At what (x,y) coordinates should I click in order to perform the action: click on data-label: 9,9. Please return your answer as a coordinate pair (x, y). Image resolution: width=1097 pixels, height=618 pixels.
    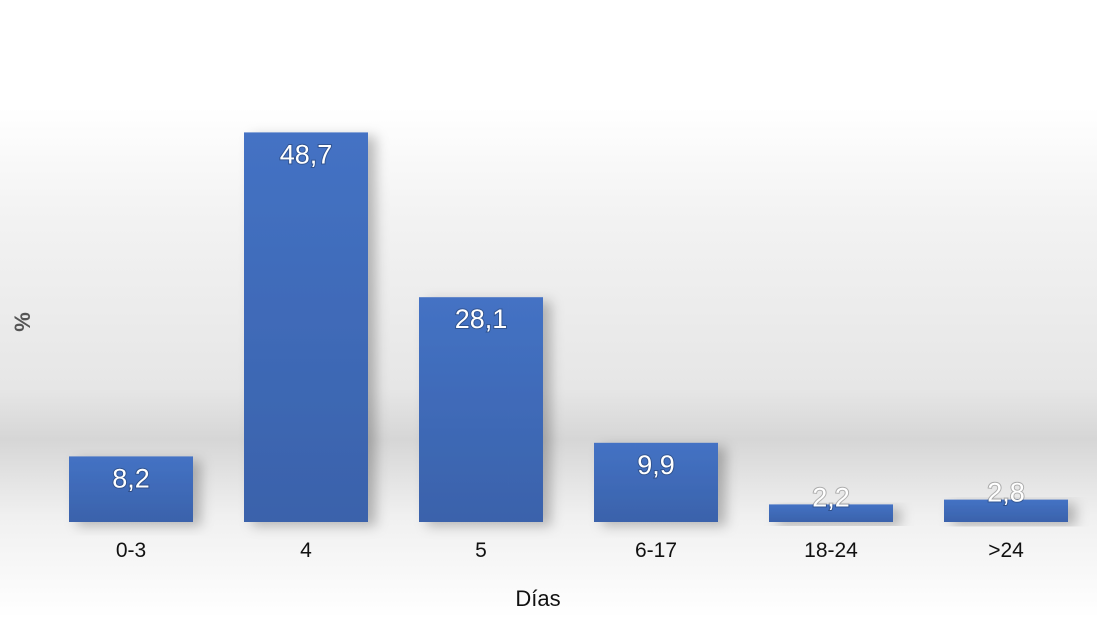
    Looking at the image, I should click on (656, 465).